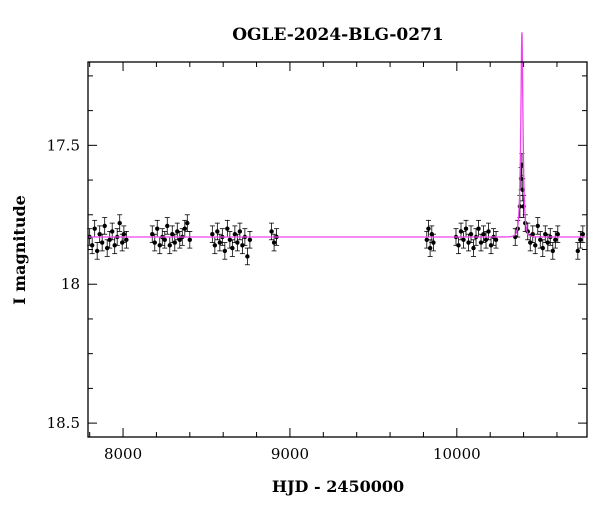 The height and width of the screenshot is (512, 600). Describe the element at coordinates (70, 284) in the screenshot. I see `y-tick-label: 18` at that location.